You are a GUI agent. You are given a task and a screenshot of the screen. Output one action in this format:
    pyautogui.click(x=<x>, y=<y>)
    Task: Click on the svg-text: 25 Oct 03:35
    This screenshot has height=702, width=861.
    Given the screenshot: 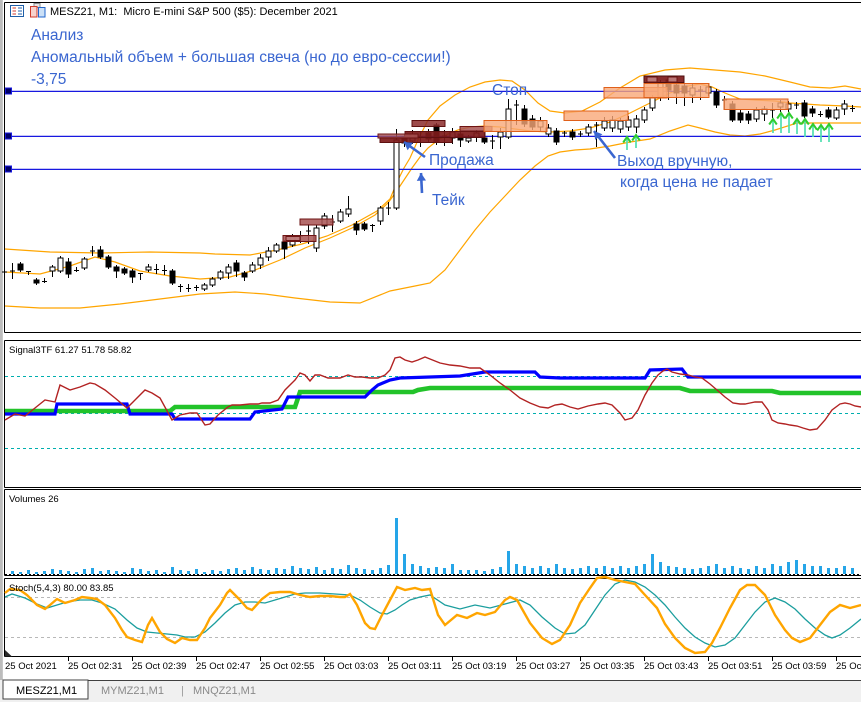 What is the action you would take?
    pyautogui.click(x=607, y=666)
    